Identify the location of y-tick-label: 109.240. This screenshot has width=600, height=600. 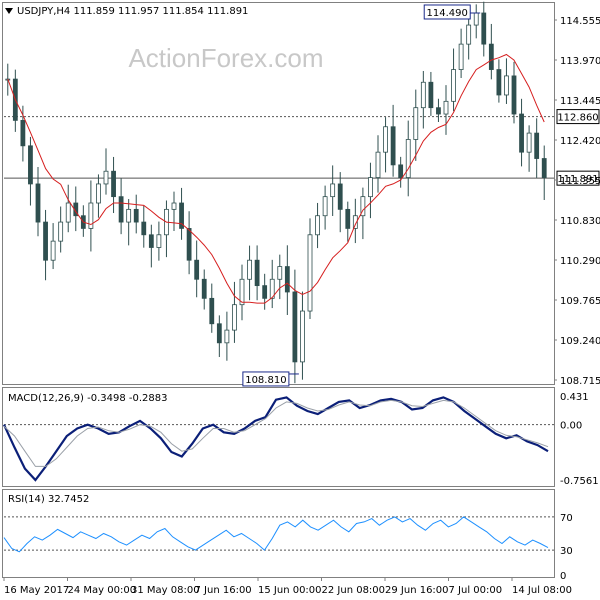
(580, 341).